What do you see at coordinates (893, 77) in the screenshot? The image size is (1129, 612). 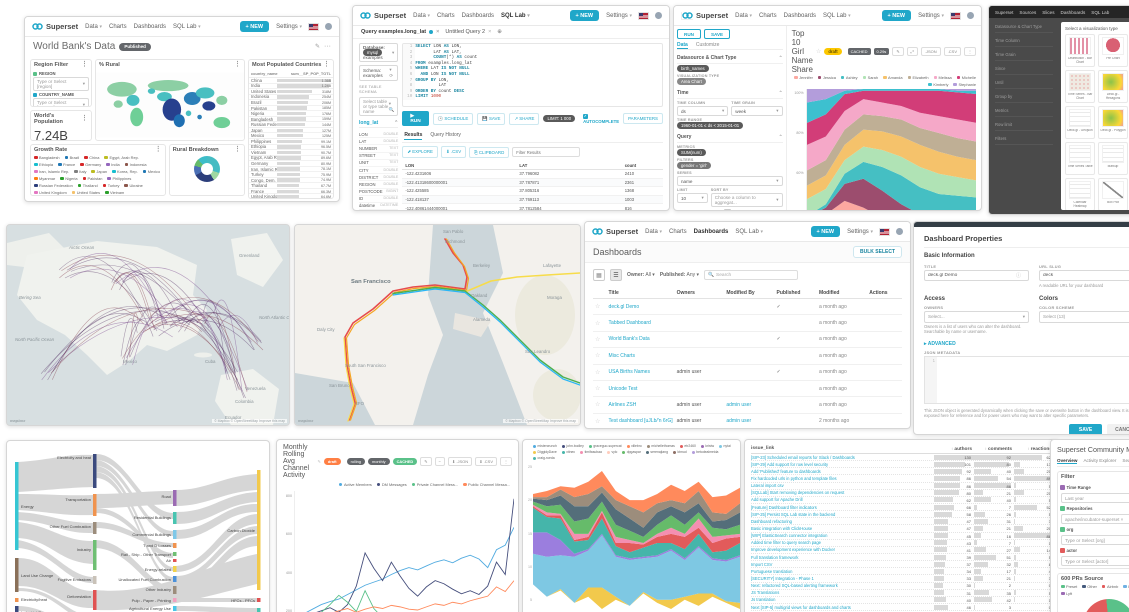 I see `legend-item: Amanda` at bounding box center [893, 77].